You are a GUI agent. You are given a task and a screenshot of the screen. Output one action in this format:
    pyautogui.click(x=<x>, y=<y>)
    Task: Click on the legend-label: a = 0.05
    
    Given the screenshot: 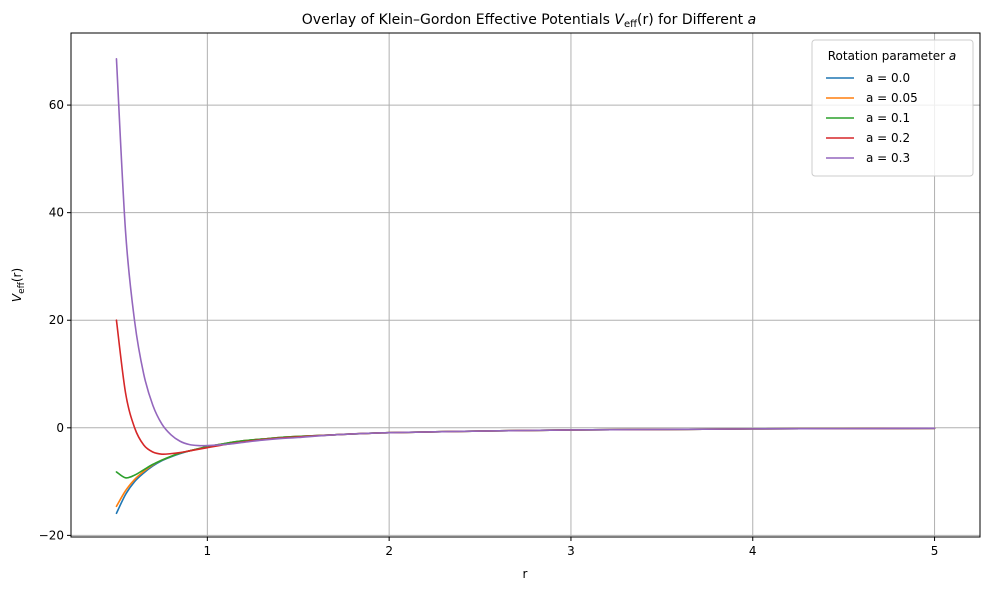 What is the action you would take?
    pyautogui.click(x=892, y=98)
    